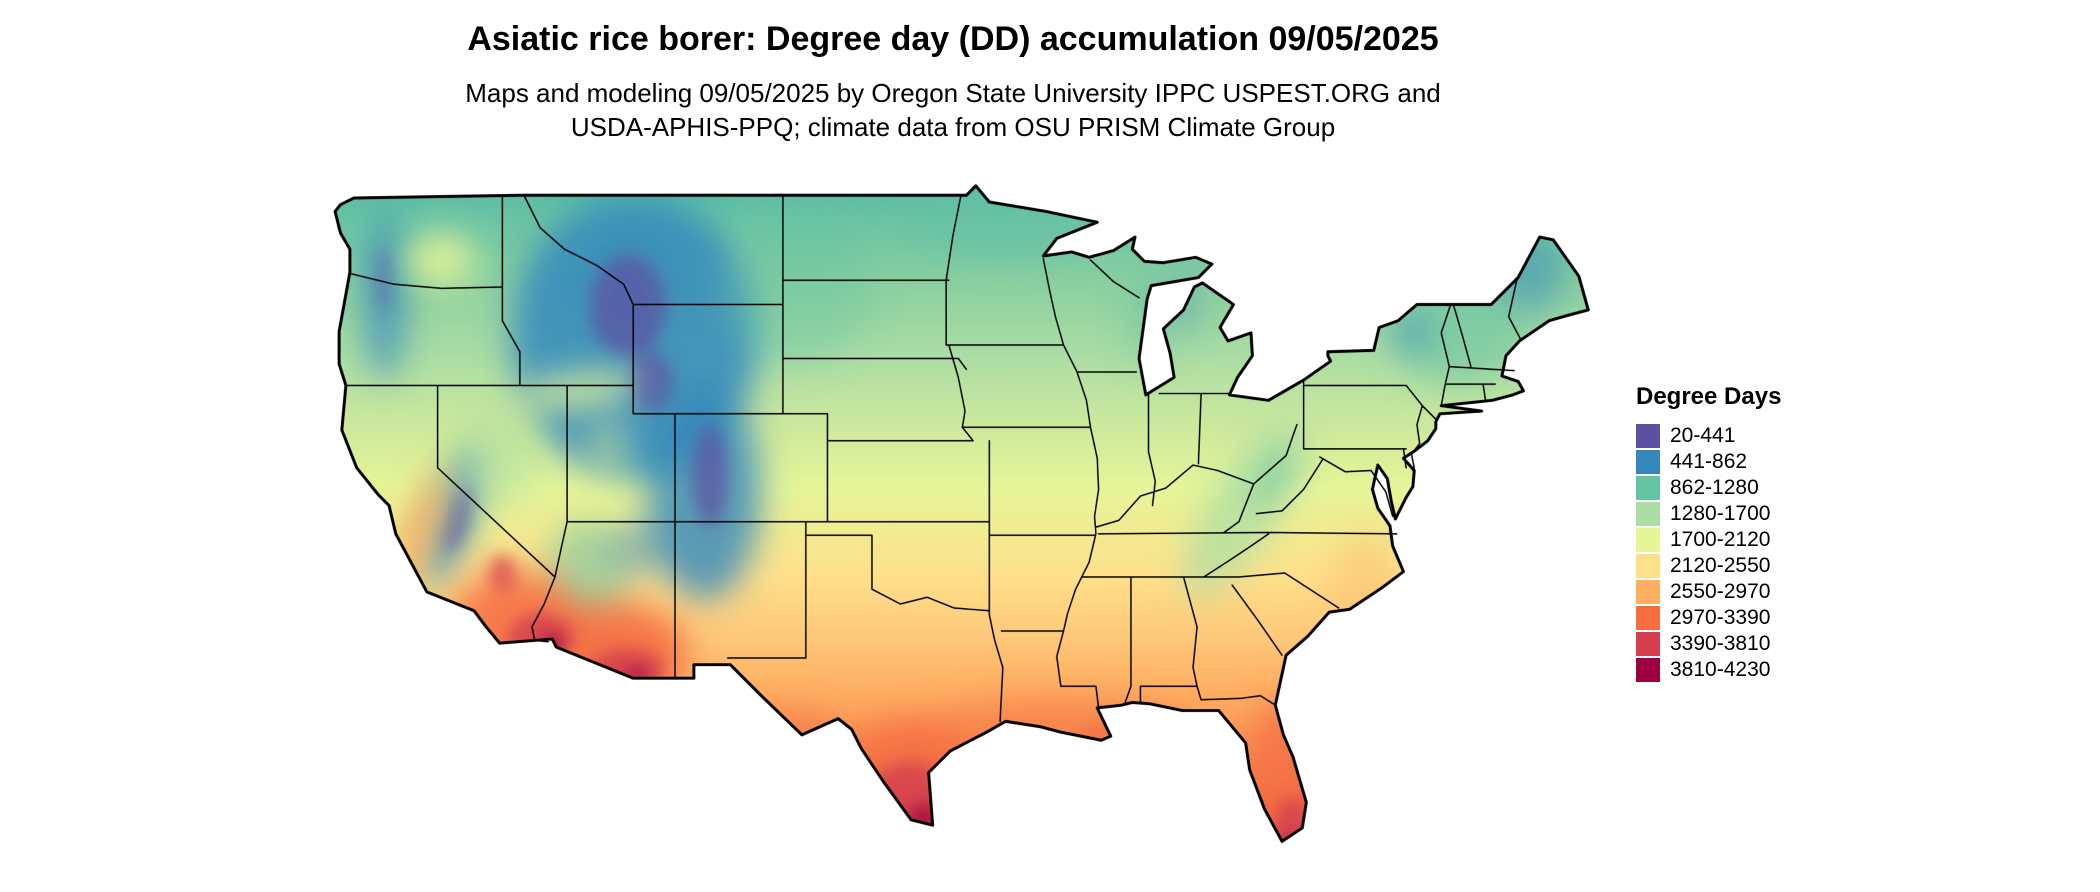 This screenshot has height=892, width=2100. I want to click on legend-range-label: 1280-1700, so click(1720, 513).